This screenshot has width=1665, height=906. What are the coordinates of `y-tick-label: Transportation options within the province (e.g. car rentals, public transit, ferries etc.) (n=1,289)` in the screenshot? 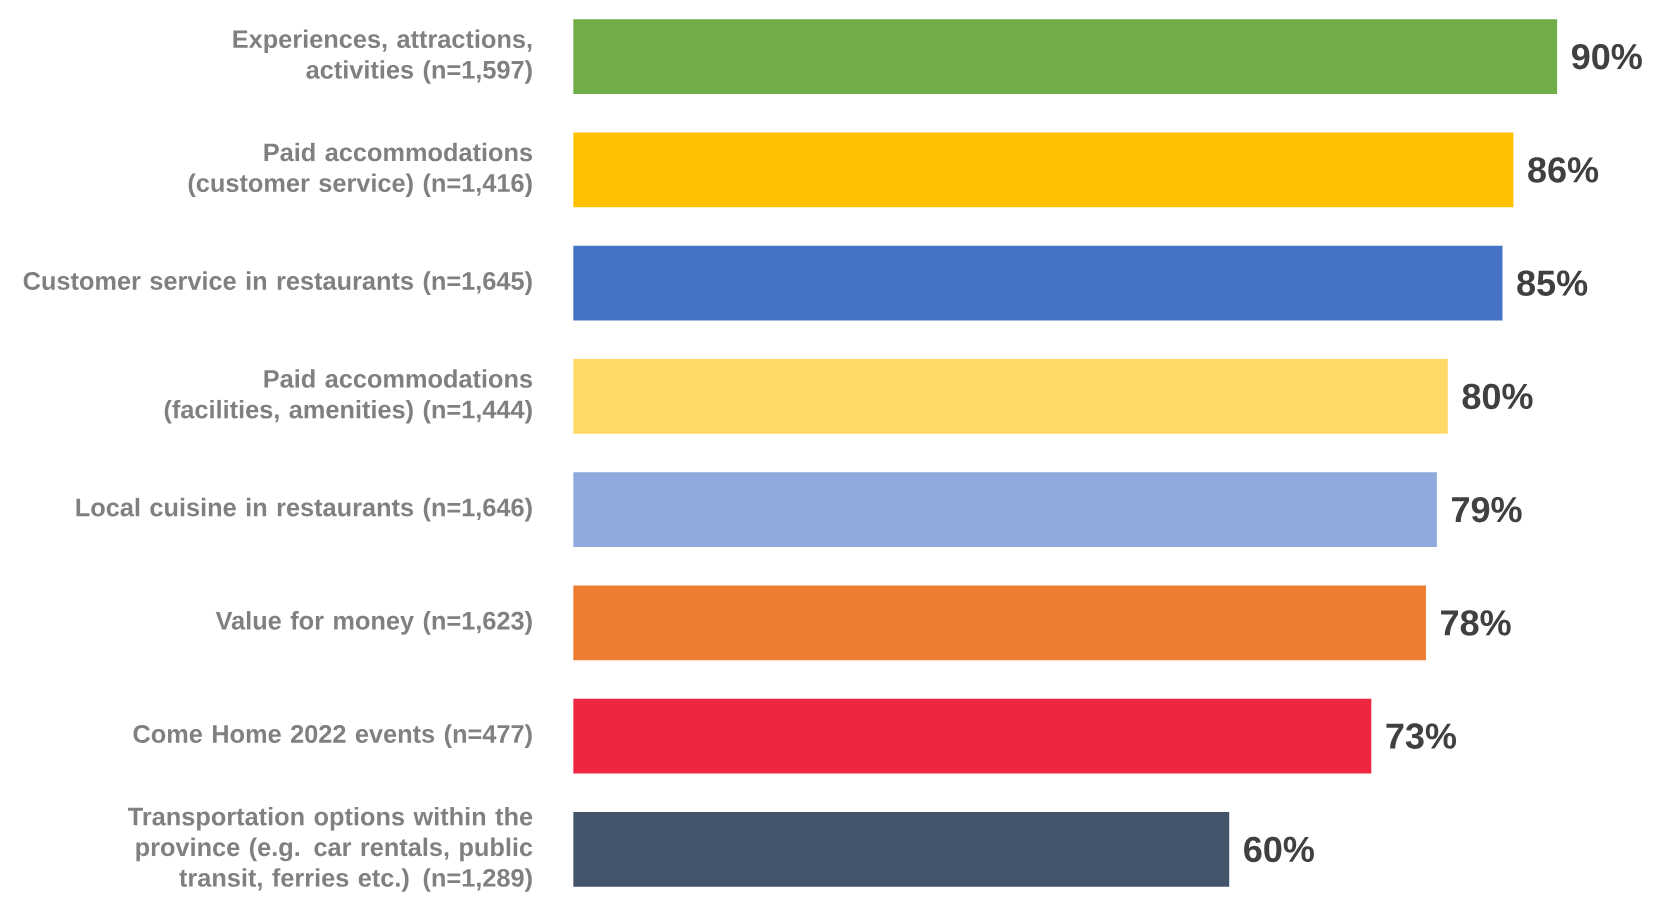 It's located at (330, 849).